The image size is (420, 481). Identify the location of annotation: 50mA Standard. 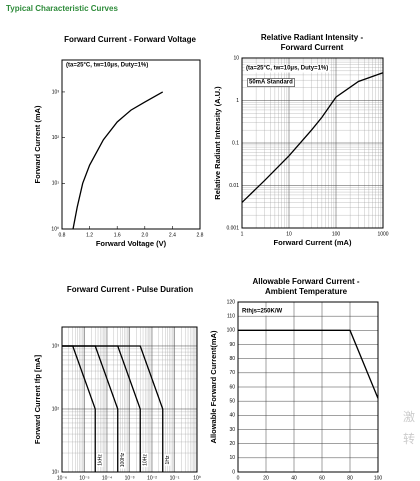
(271, 83).